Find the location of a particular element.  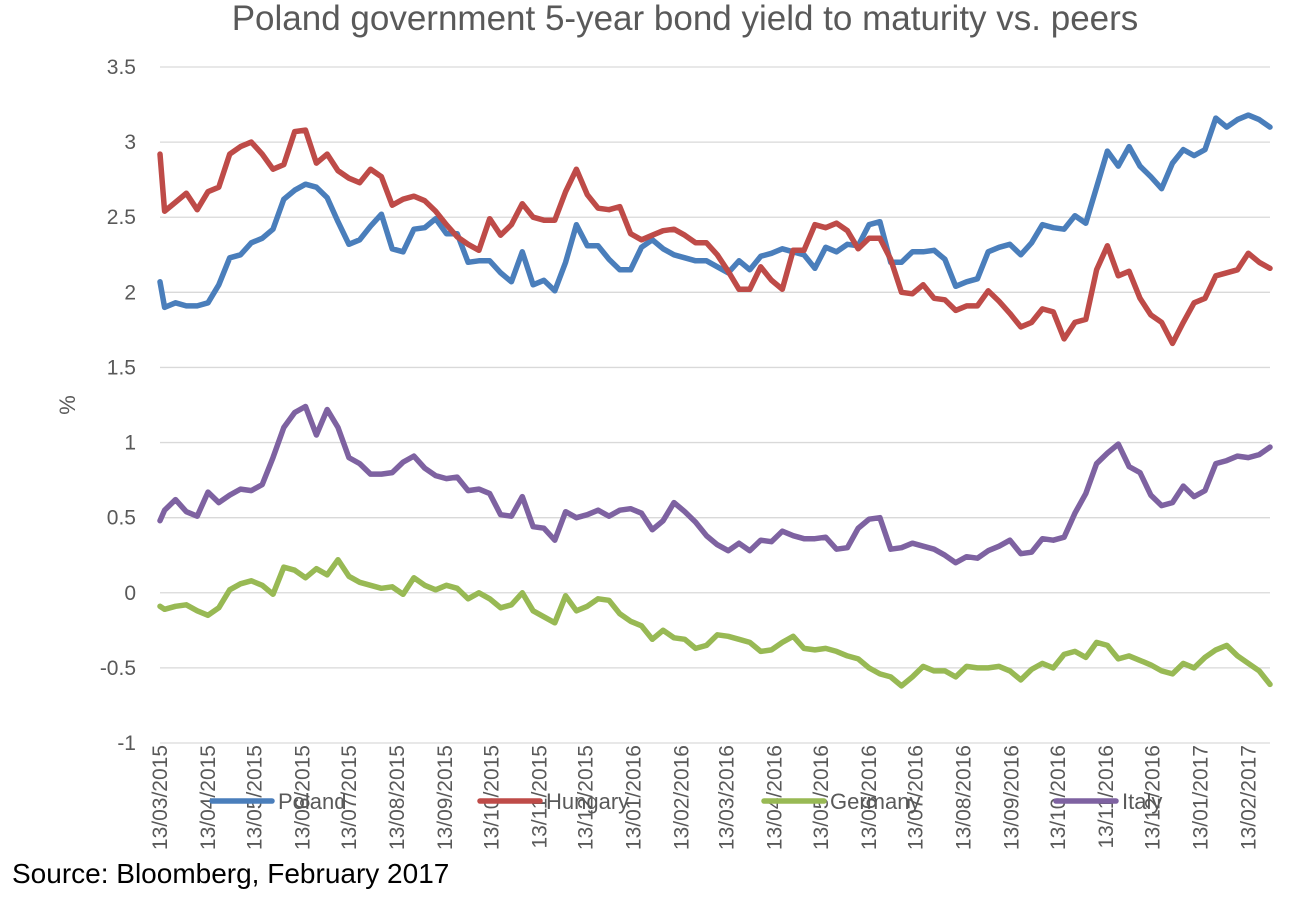

x-tick-label: 13/07/2015 is located at coordinates (349, 797).